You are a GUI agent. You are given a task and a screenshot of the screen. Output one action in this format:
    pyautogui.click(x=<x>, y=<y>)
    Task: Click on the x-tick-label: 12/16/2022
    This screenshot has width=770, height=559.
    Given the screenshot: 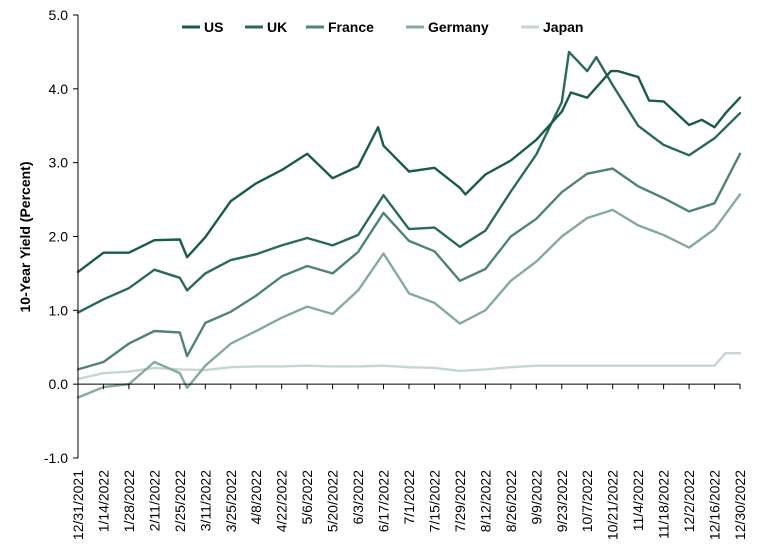 What is the action you would take?
    pyautogui.click(x=715, y=505)
    